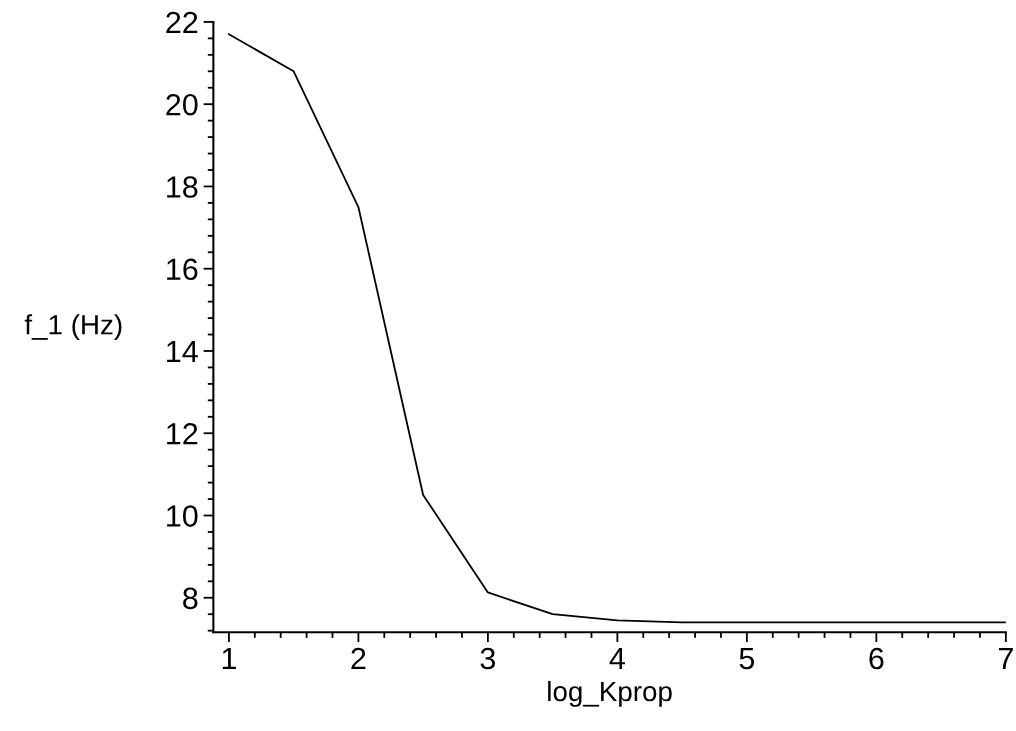 The height and width of the screenshot is (731, 1016). What do you see at coordinates (1005, 659) in the screenshot?
I see `x-tick-label: 7` at bounding box center [1005, 659].